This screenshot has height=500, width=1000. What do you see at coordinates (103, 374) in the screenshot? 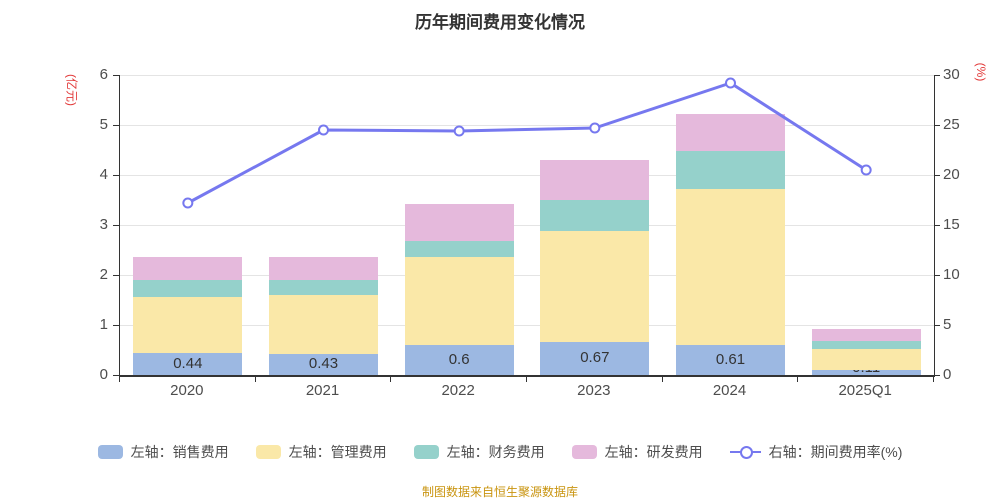
I see `left-axis-tick-label: 0` at bounding box center [103, 374].